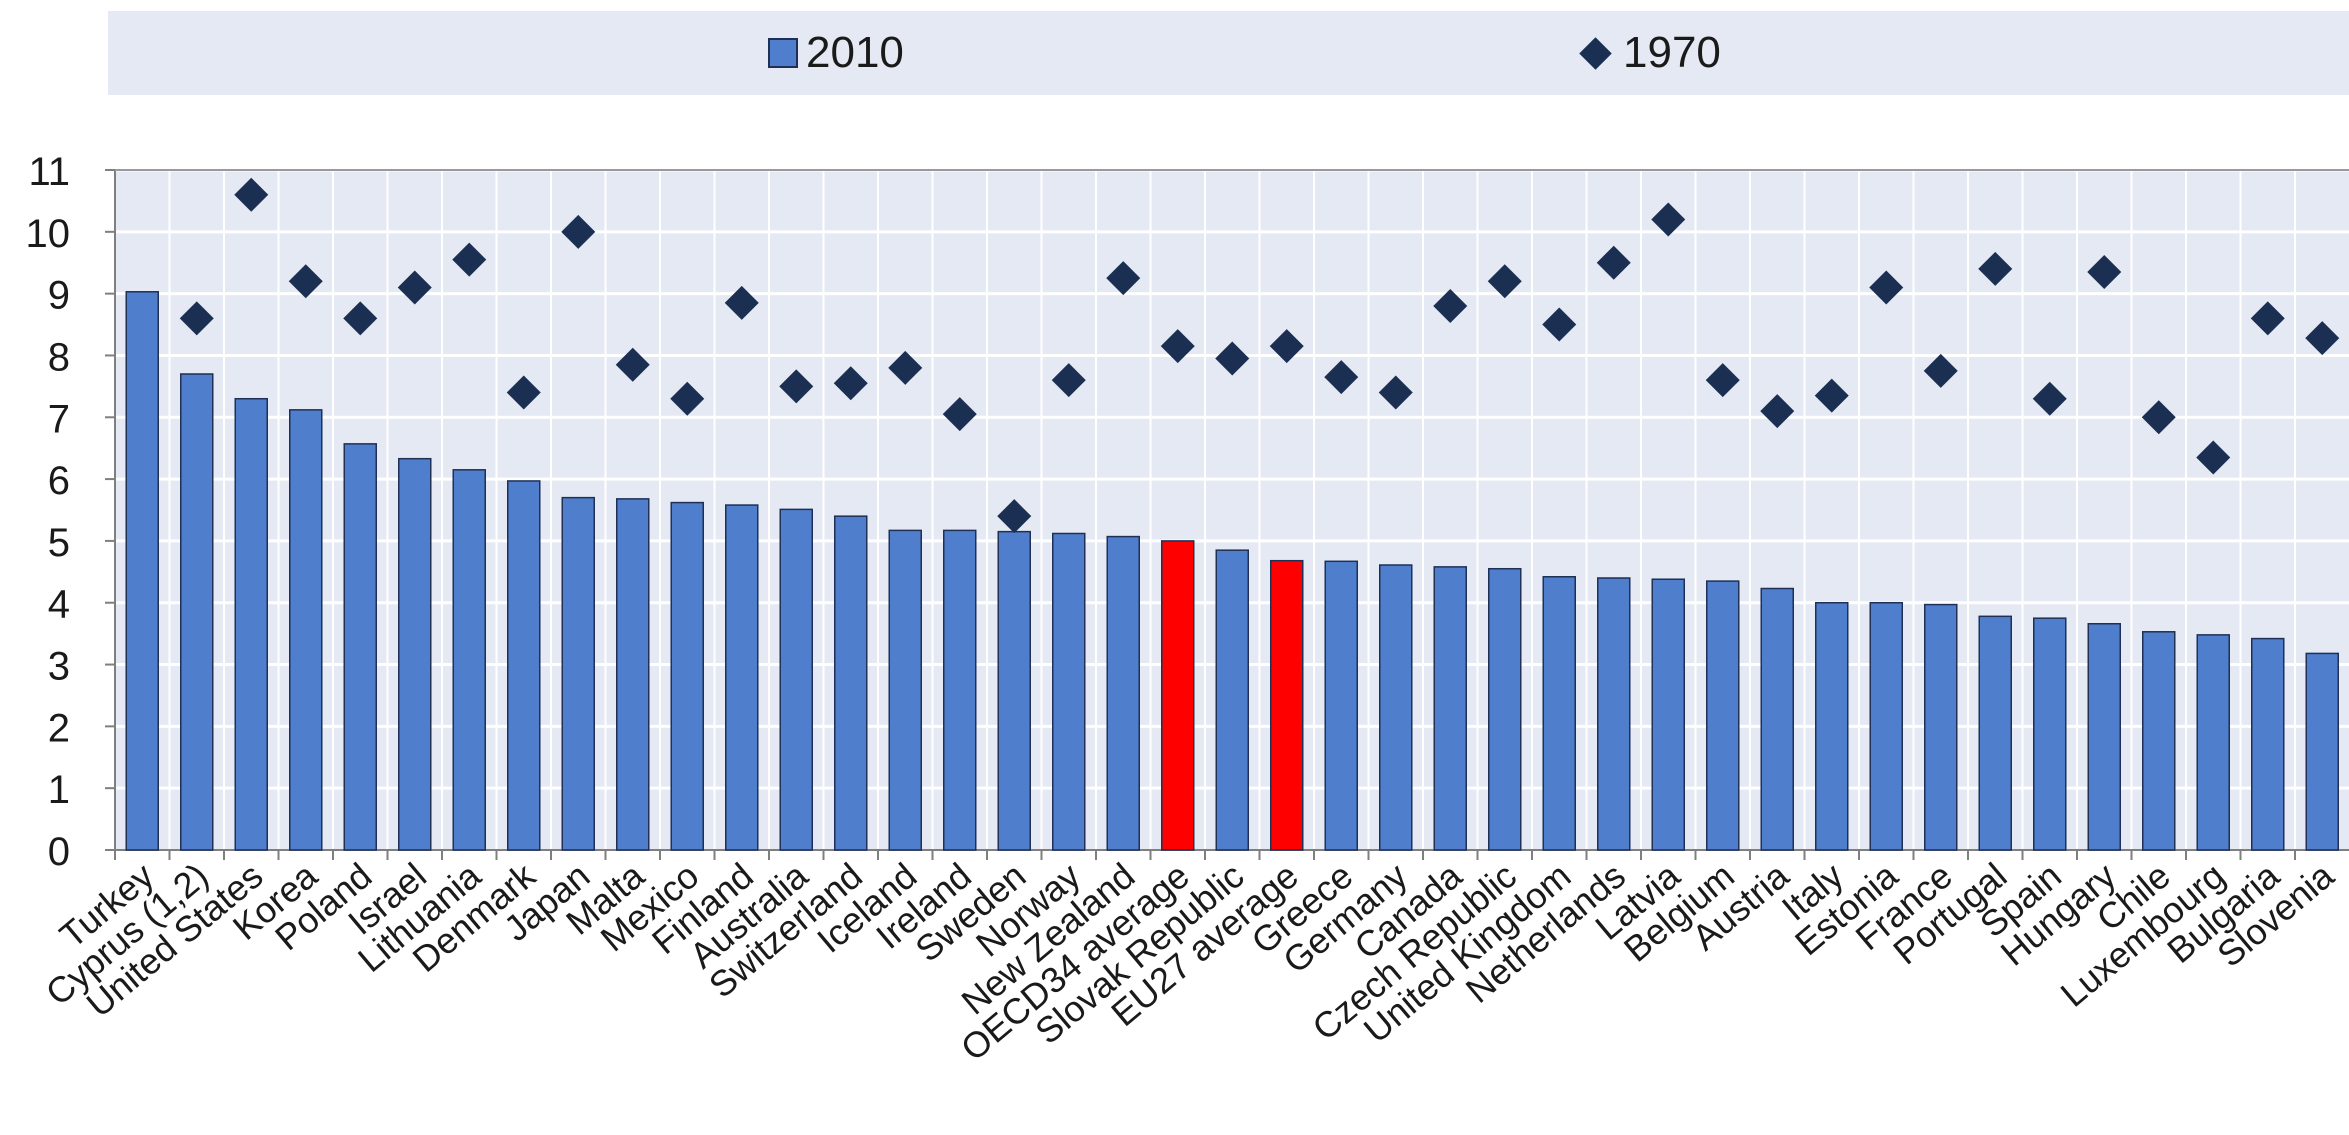 This screenshot has height=1135, width=2349. What do you see at coordinates (1069, 691) in the screenshot?
I see `bar-norway` at bounding box center [1069, 691].